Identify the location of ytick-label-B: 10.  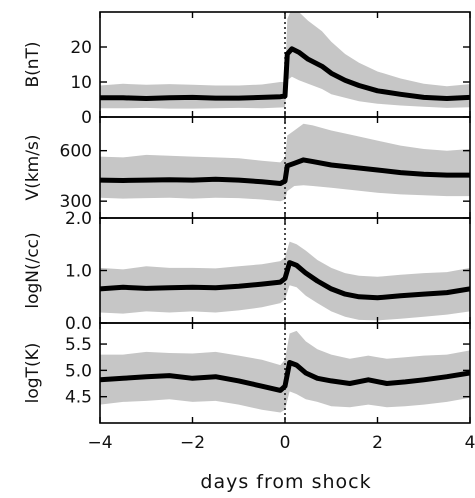
(81, 83).